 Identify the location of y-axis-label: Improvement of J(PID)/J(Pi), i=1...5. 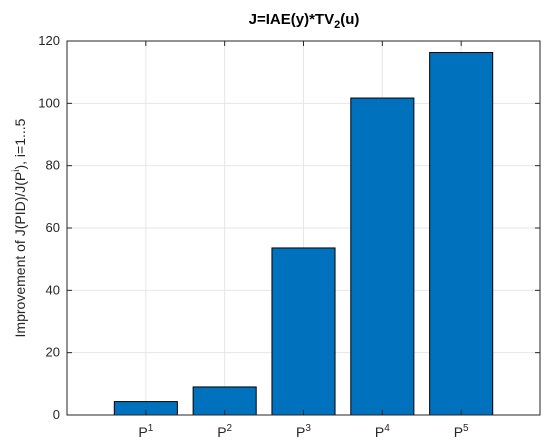
(19, 227).